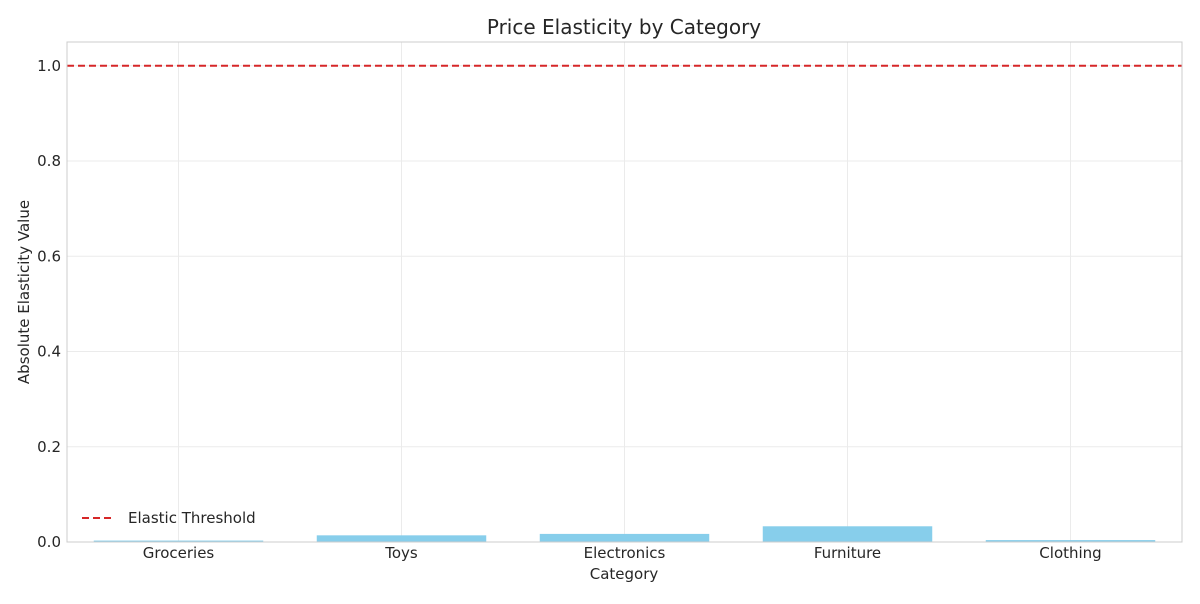  I want to click on y-axis-label: Absolute Elasticity Value, so click(24, 292).